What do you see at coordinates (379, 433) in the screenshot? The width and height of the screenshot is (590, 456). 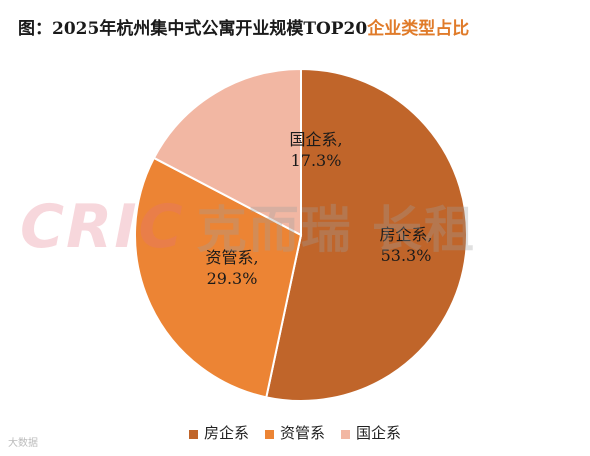 I see `legend-label-3: 国企系` at bounding box center [379, 433].